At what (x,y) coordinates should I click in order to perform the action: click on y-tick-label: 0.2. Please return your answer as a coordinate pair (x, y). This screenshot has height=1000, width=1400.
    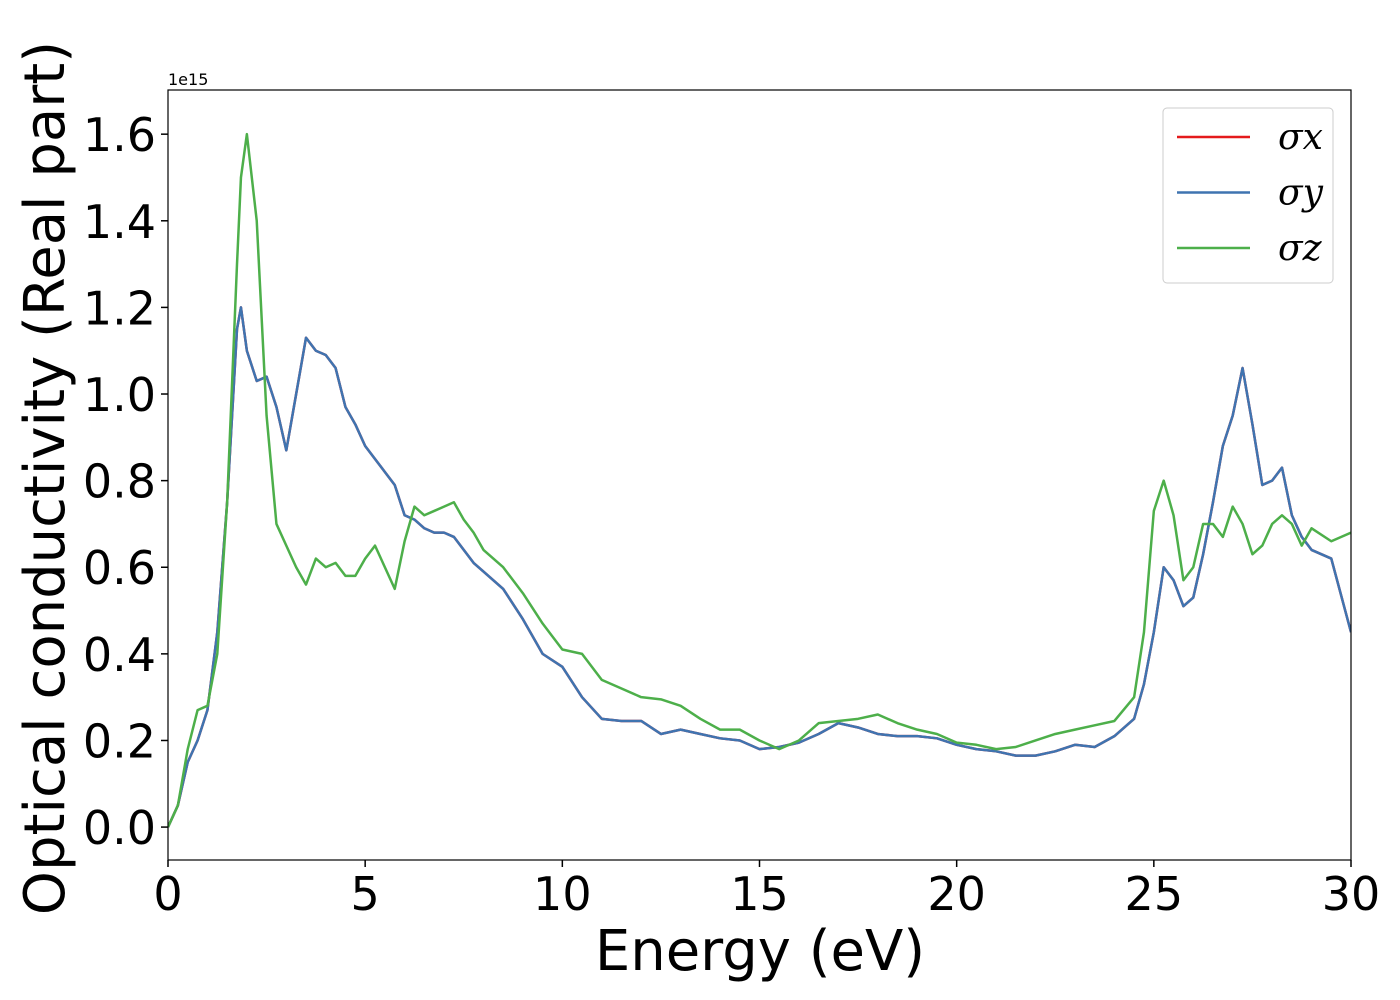
    Looking at the image, I should click on (119, 741).